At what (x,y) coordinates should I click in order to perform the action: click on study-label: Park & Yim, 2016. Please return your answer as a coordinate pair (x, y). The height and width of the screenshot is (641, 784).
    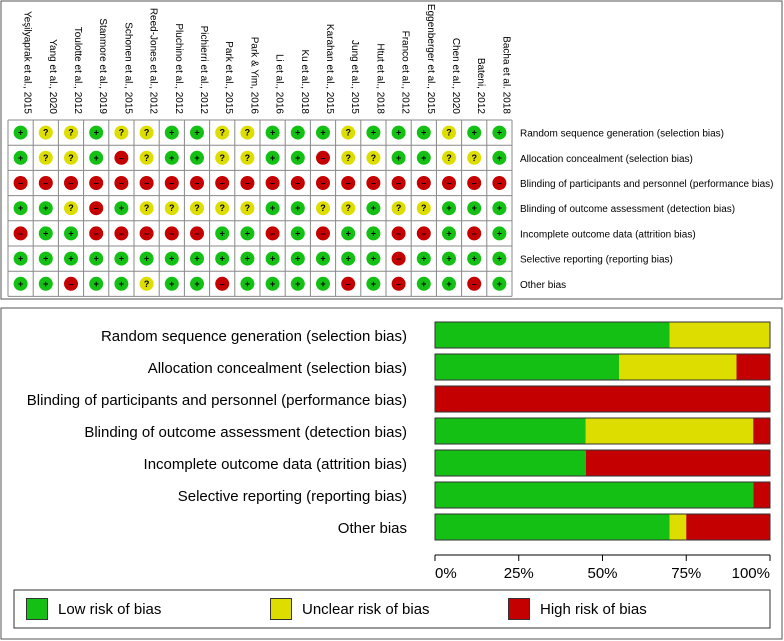
    Looking at the image, I should click on (253, 76).